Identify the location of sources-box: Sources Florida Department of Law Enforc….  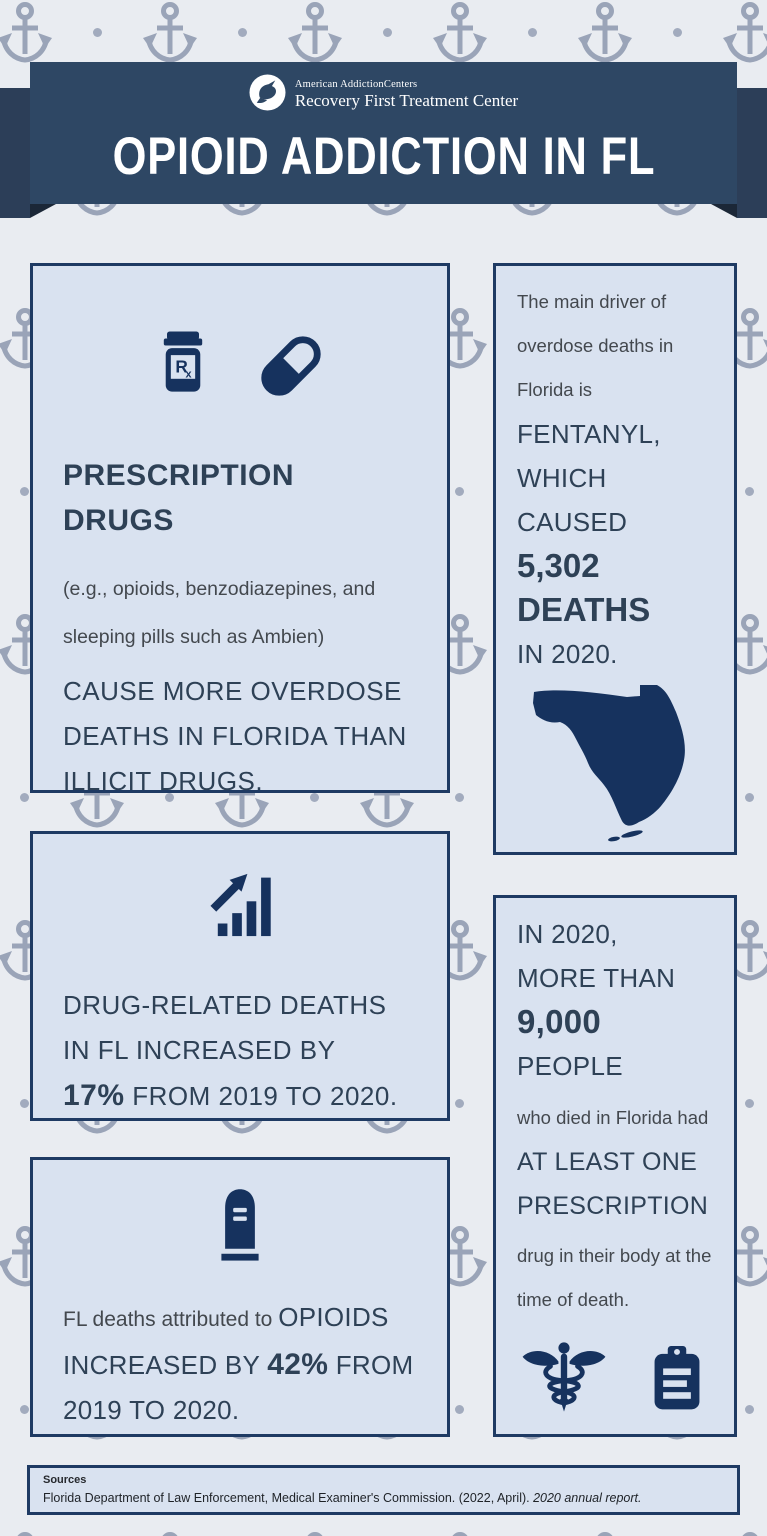
(383, 1490).